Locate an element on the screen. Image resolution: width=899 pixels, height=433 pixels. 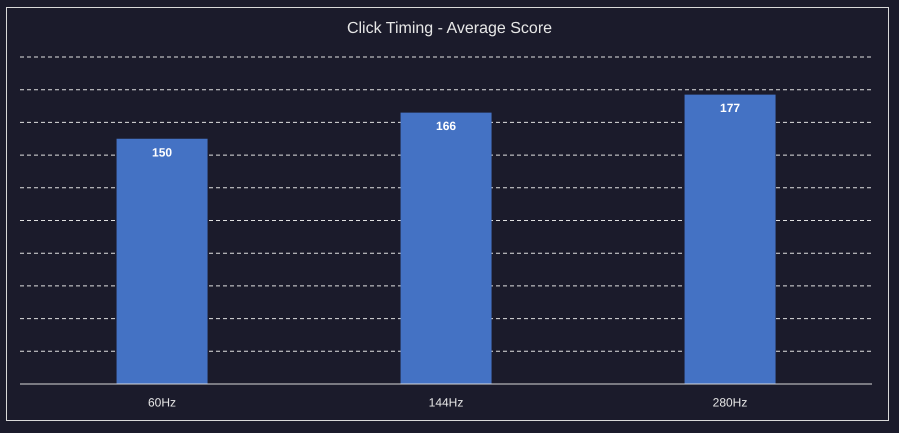
x-tick-label: 60Hz is located at coordinates (162, 403).